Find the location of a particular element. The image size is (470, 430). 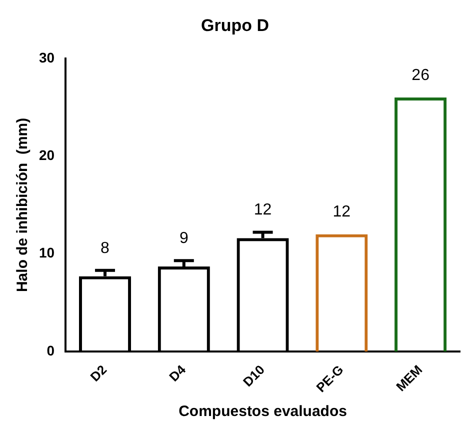

data-label: 9 is located at coordinates (183, 239).